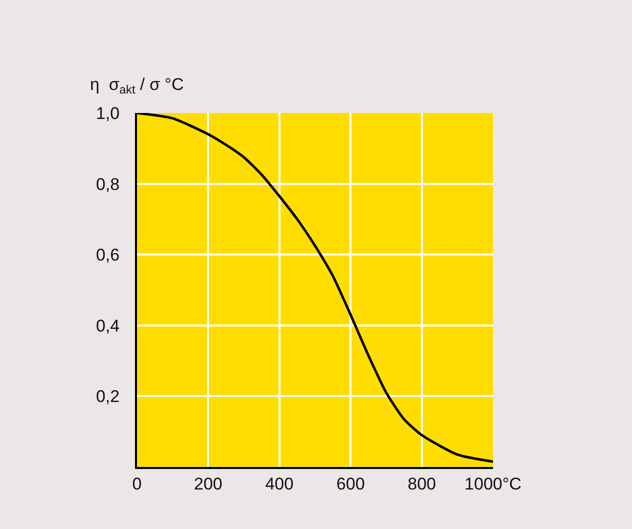  Describe the element at coordinates (137, 484) in the screenshot. I see `x-tick-label: 0` at that location.